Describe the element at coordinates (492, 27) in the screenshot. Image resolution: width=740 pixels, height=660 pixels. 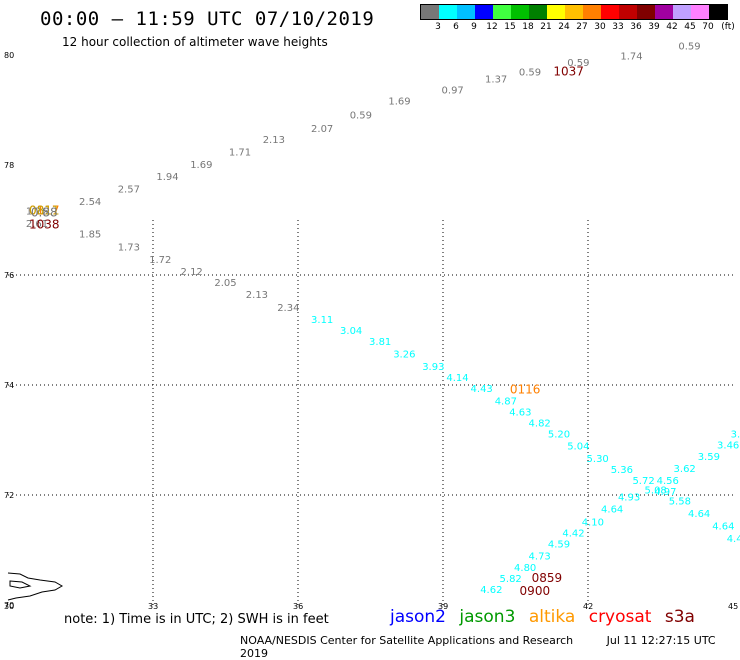
I see `scale-label: 12` at that location.